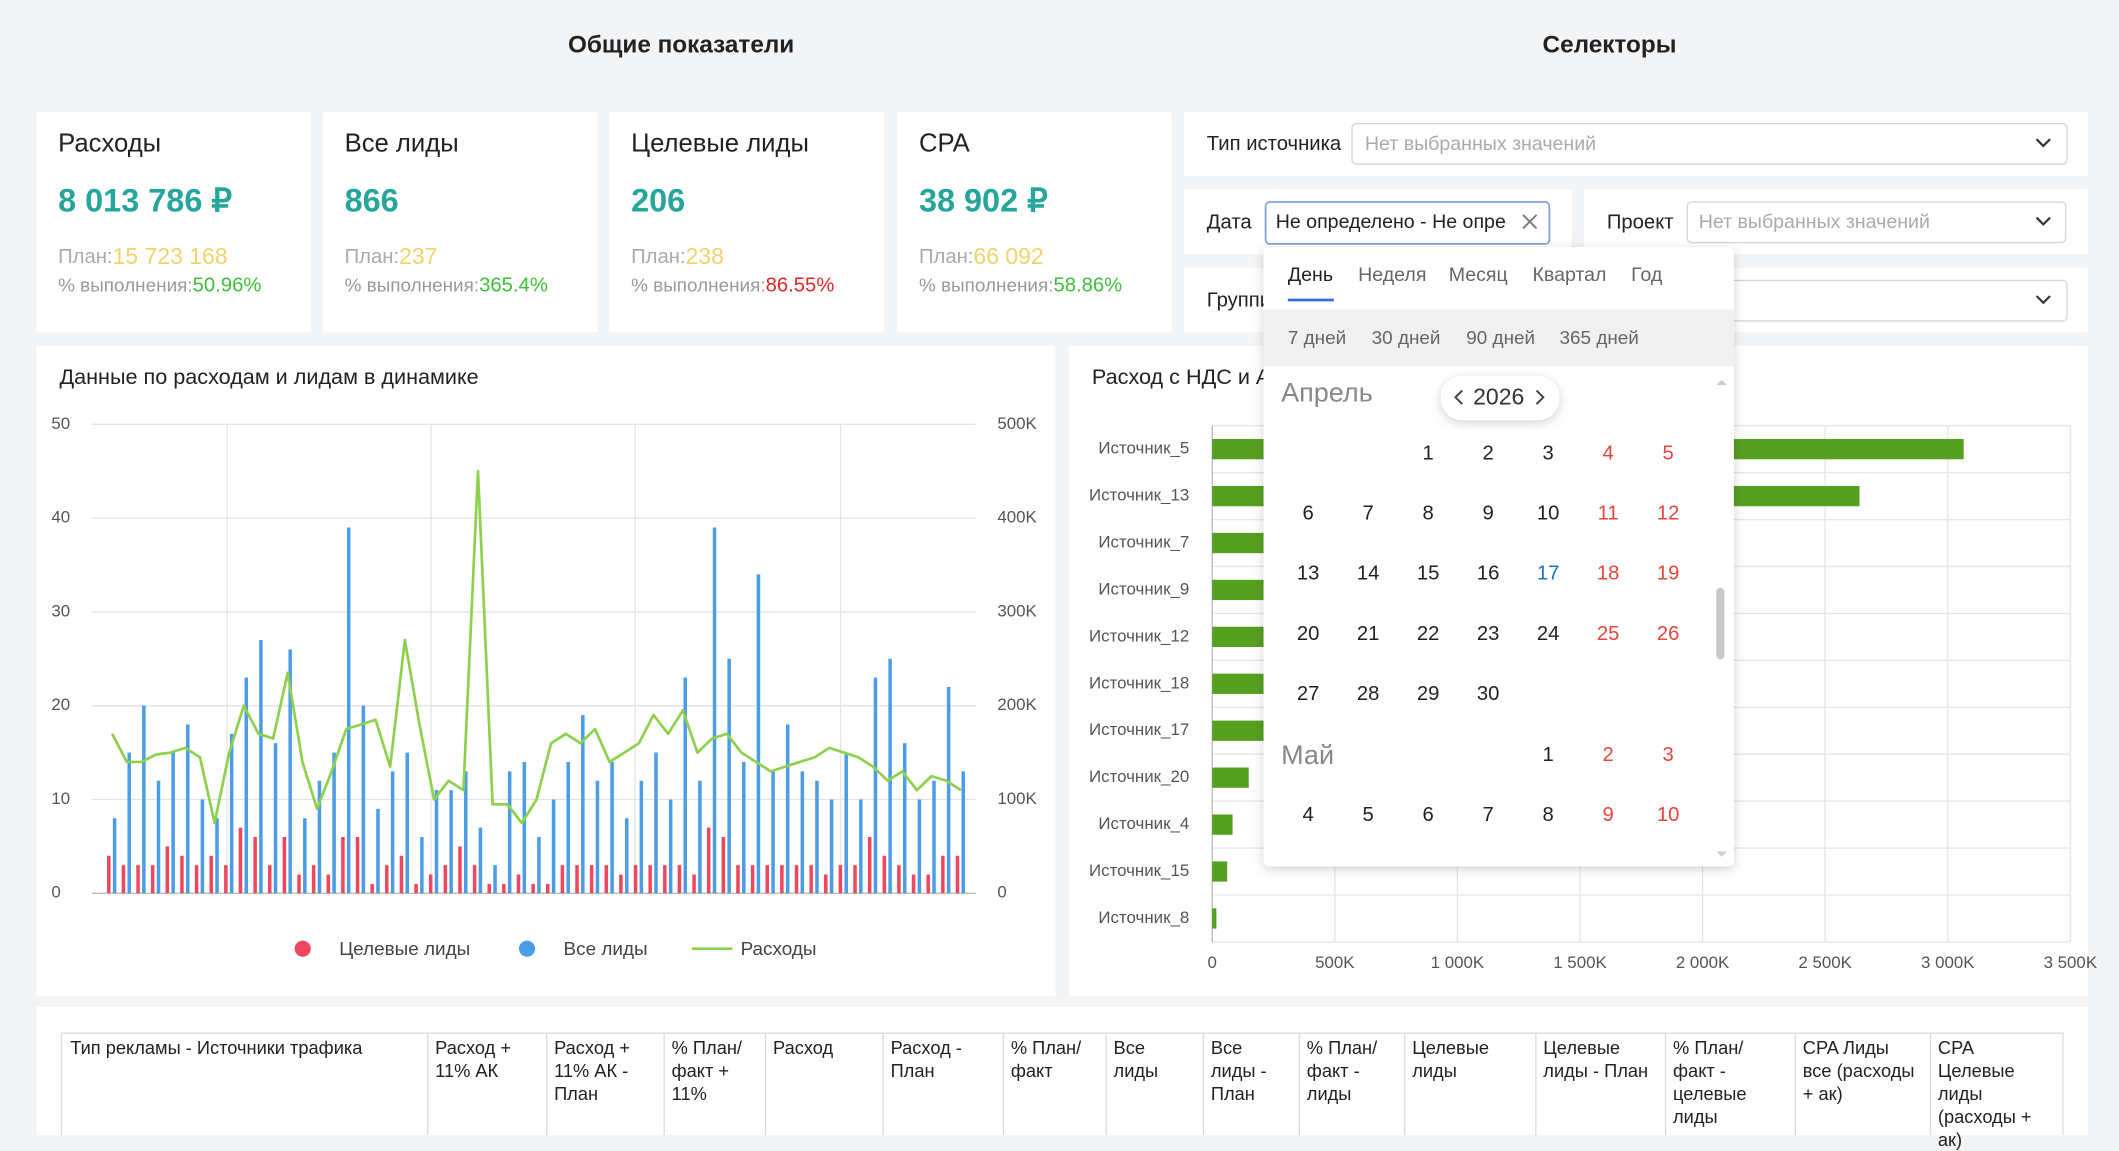  I want to click on month-name: Май, so click(1307, 755).